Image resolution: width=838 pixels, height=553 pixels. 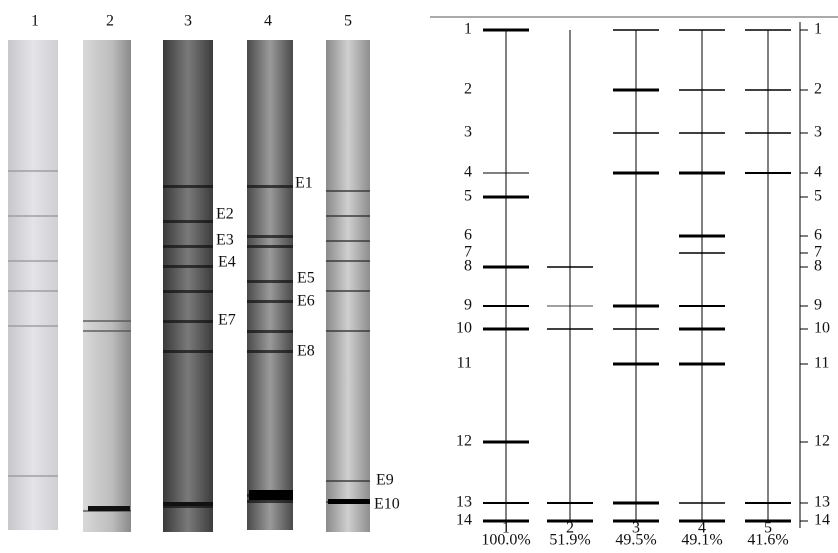 What do you see at coordinates (306, 278) in the screenshot?
I see `band-label: E5` at bounding box center [306, 278].